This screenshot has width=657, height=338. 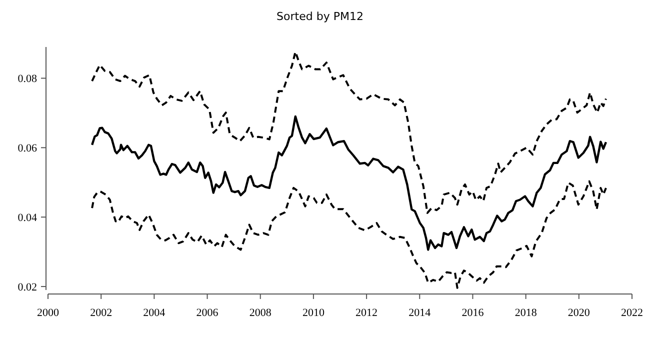 What do you see at coordinates (207, 313) in the screenshot?
I see `x-tick-label: 2006` at bounding box center [207, 313].